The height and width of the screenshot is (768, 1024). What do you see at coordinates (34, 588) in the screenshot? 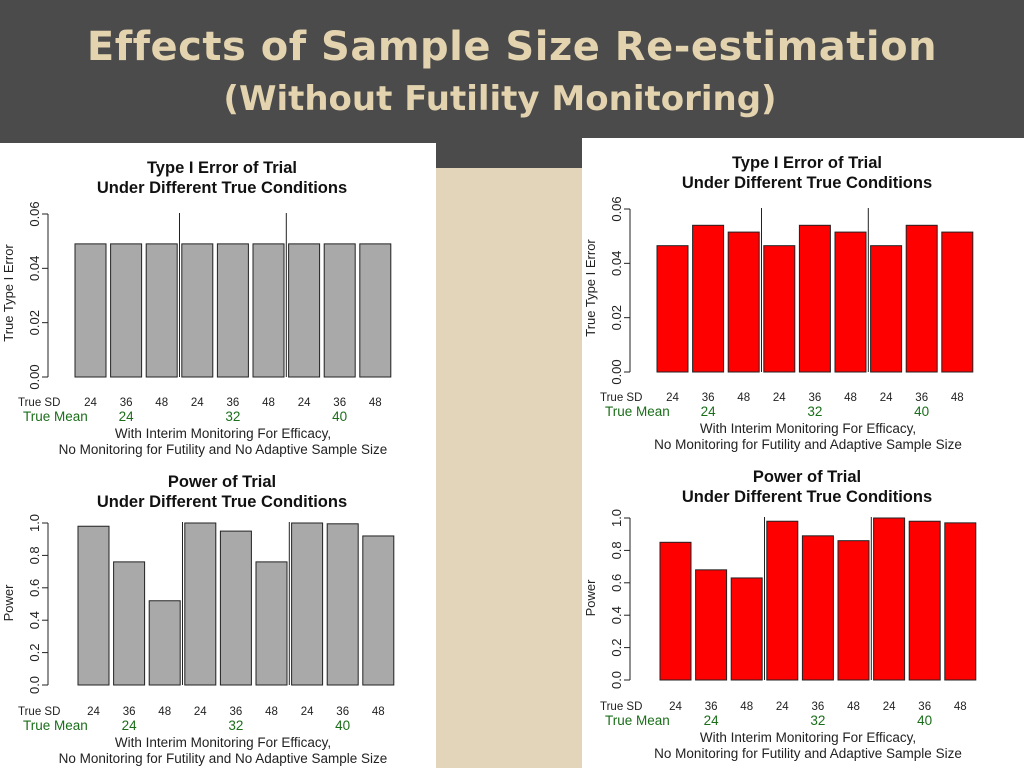
I see `y-tick-label: 0.6` at bounding box center [34, 588].